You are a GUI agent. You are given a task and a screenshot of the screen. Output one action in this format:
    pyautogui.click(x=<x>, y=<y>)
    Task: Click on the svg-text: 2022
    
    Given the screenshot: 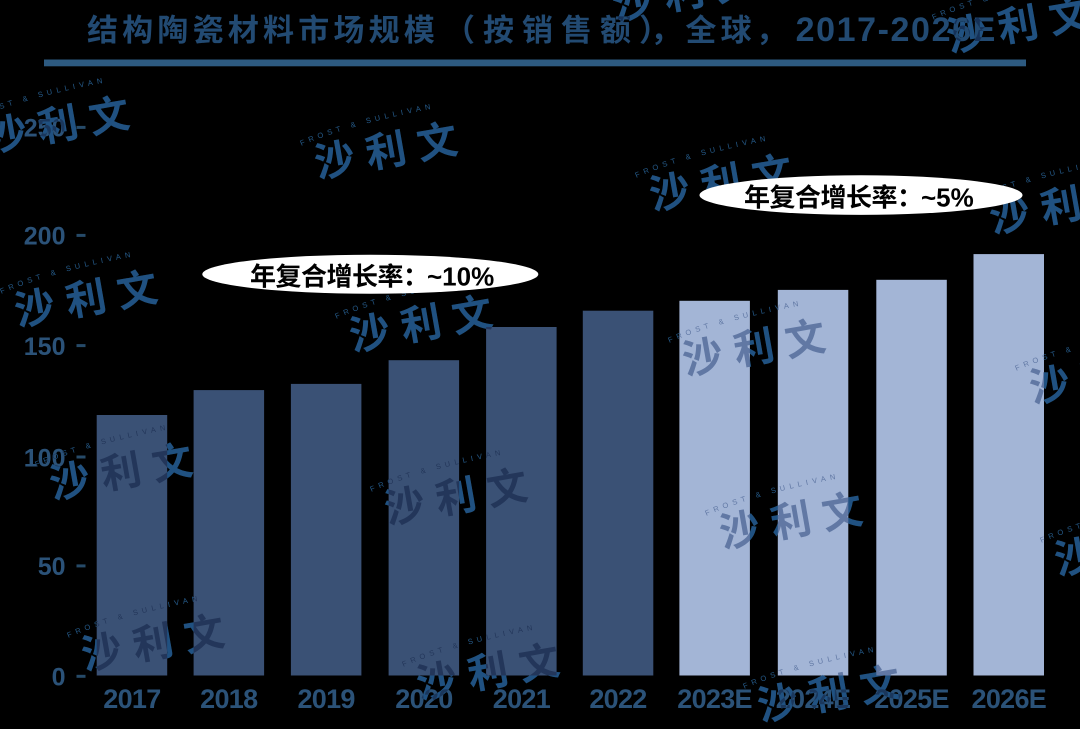 What is the action you would take?
    pyautogui.click(x=617, y=699)
    